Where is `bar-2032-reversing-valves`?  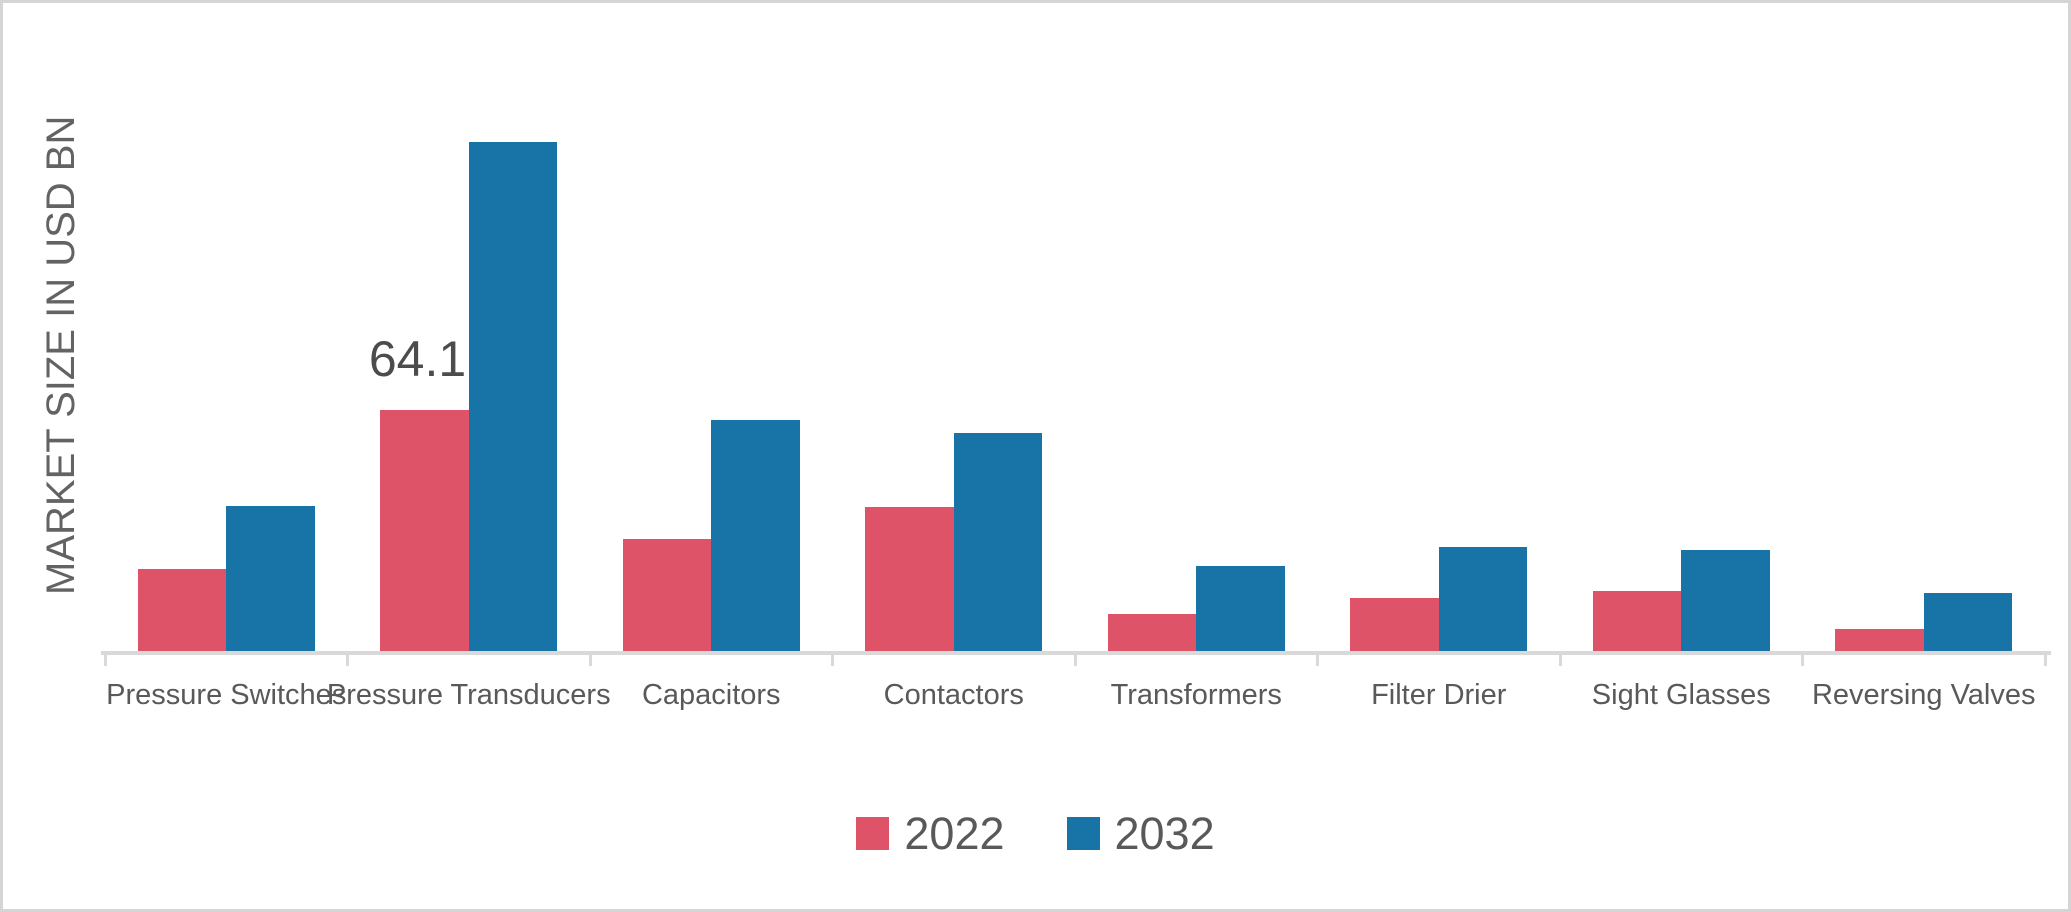
bar-2032-reversing-valves is located at coordinates (1968, 622).